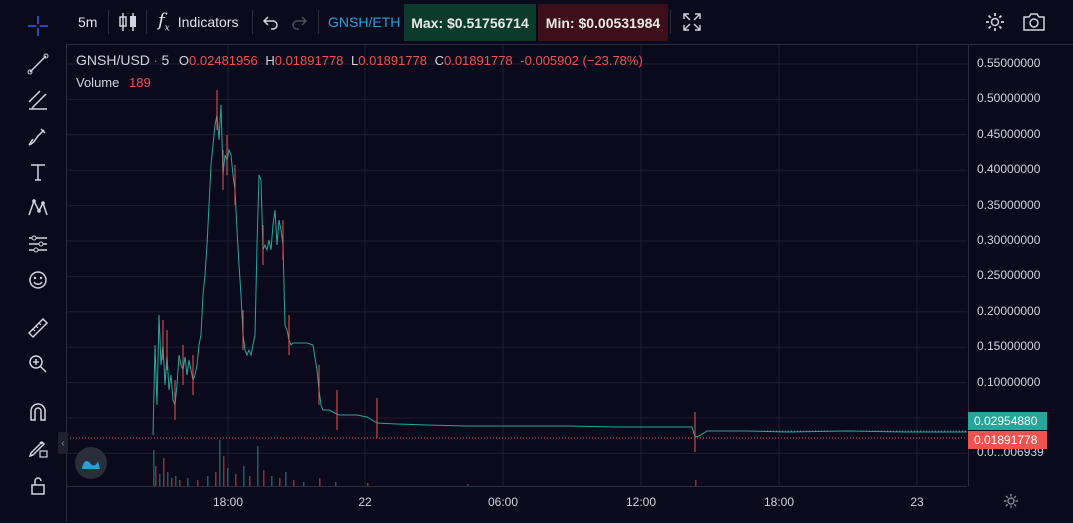 The height and width of the screenshot is (523, 1073). Describe the element at coordinates (1007, 421) in the screenshot. I see `last-price-green-label: 0.02954880` at that location.